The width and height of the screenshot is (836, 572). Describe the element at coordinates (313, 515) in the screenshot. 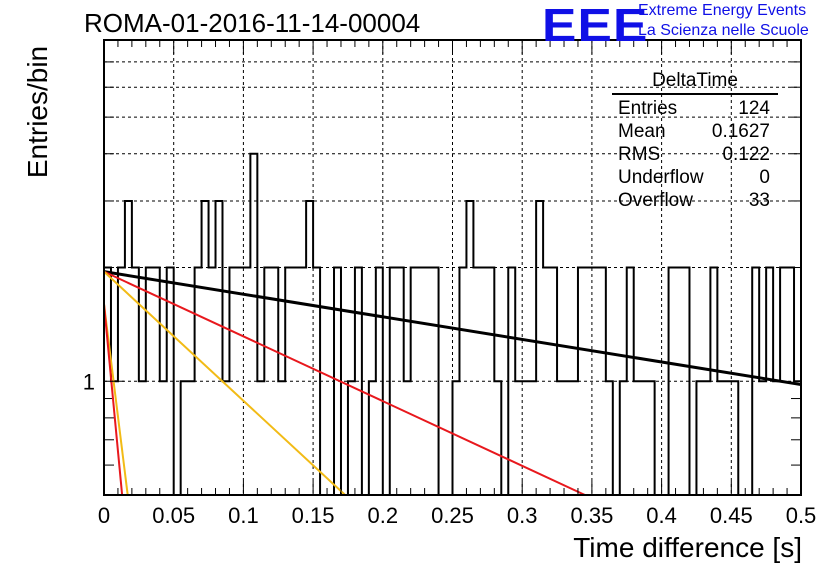

I see `x-tick-label: 0.15` at that location.